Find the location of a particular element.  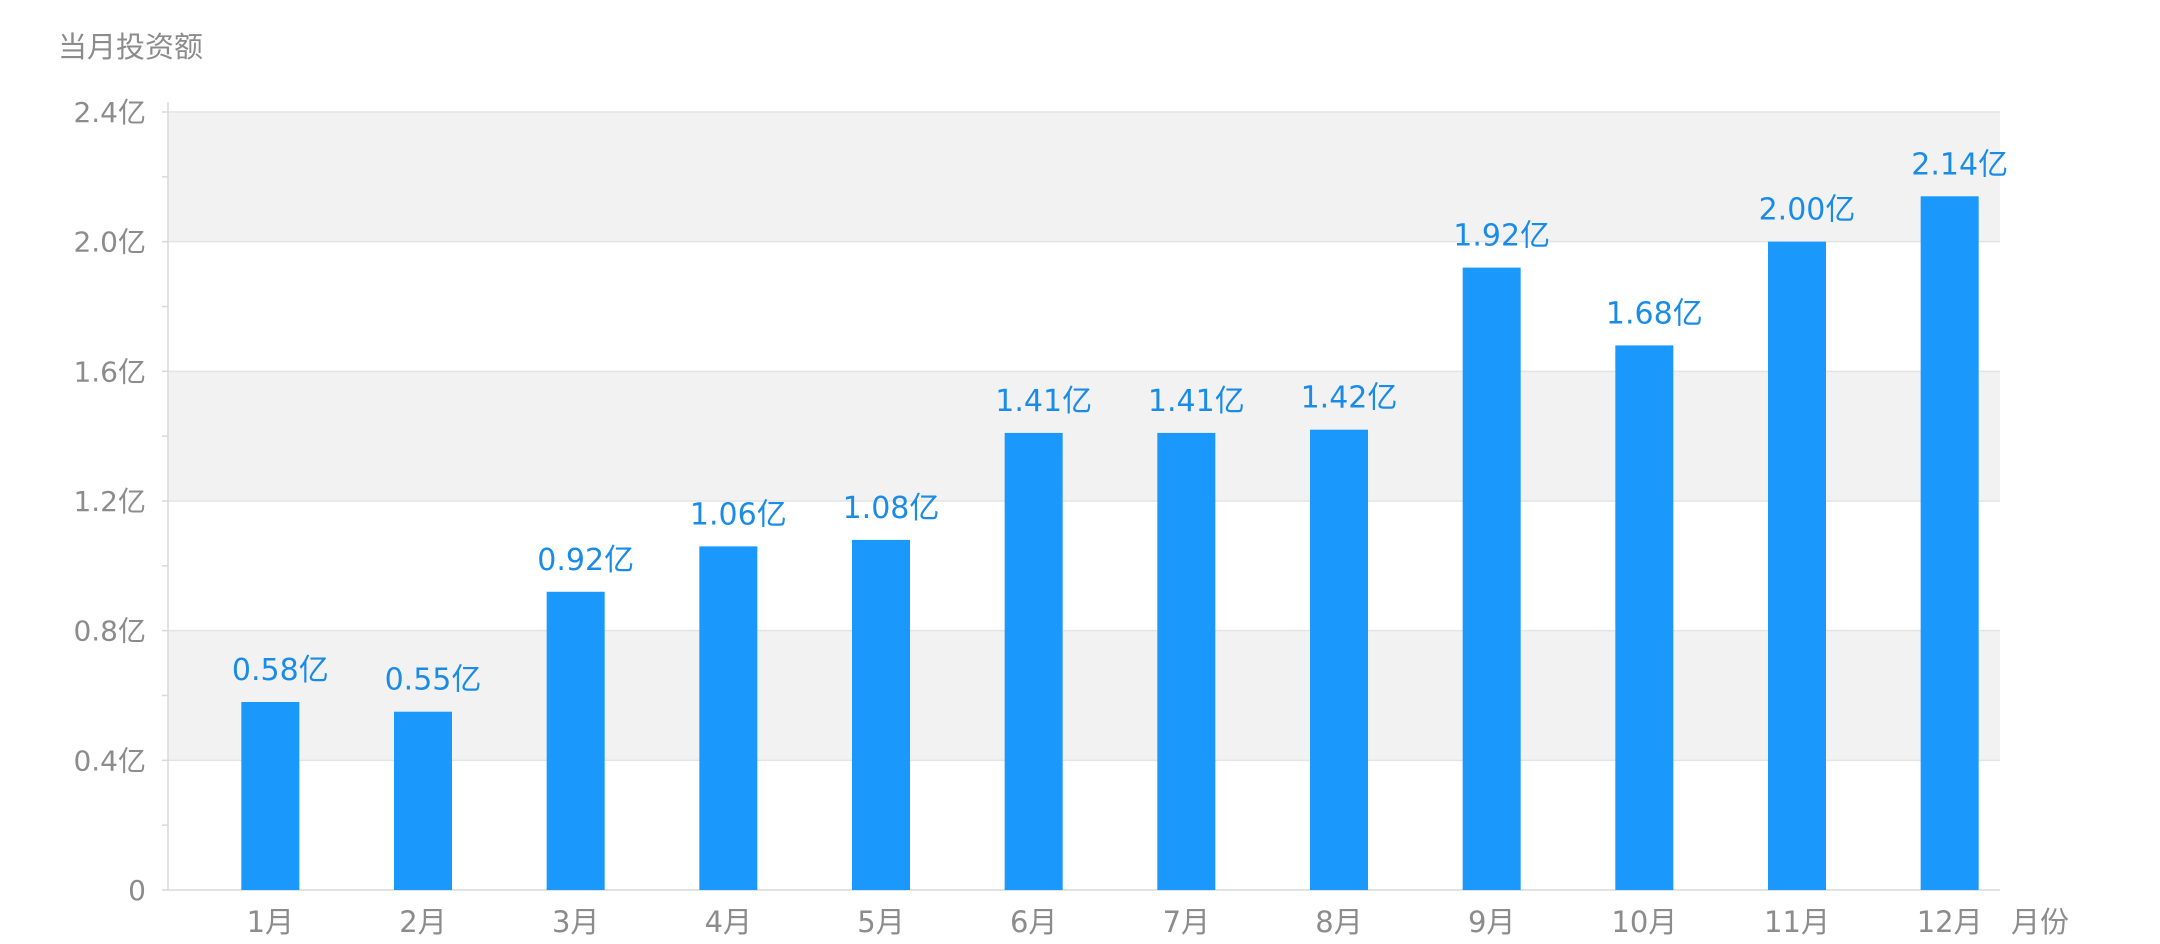

y-tick-label: 1.2亿 is located at coordinates (109, 501).